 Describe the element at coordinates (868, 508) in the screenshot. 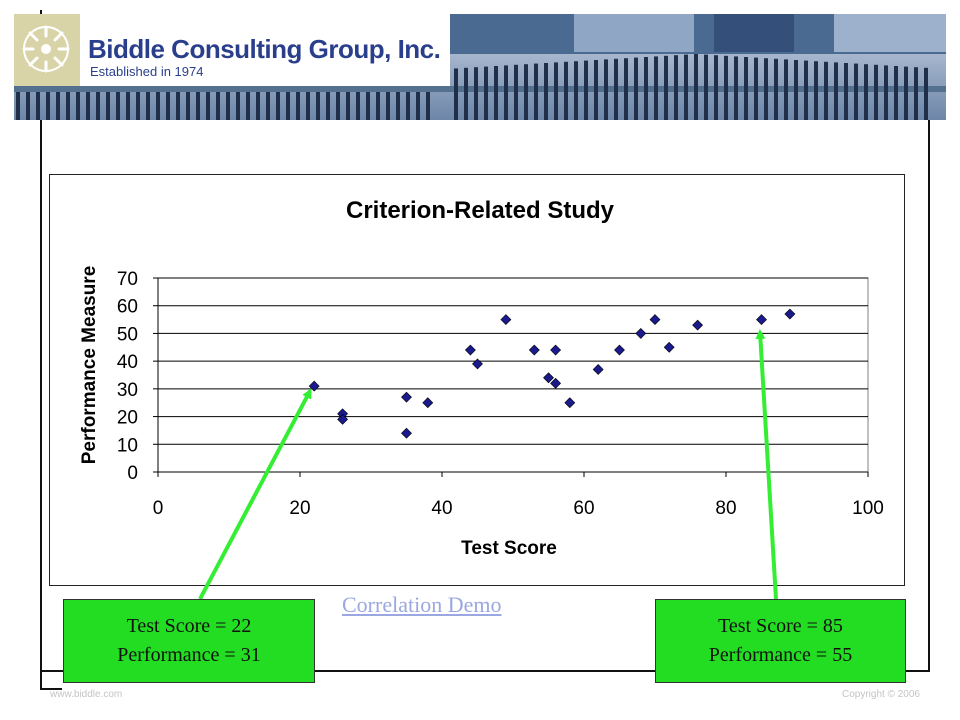

I see `x-tick-label: 100` at that location.